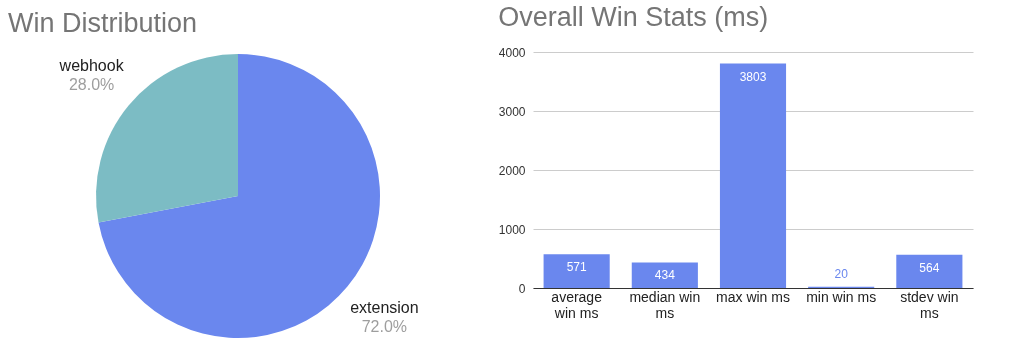  What do you see at coordinates (665, 304) in the screenshot?
I see `x-tick-label: median win ms` at bounding box center [665, 304].